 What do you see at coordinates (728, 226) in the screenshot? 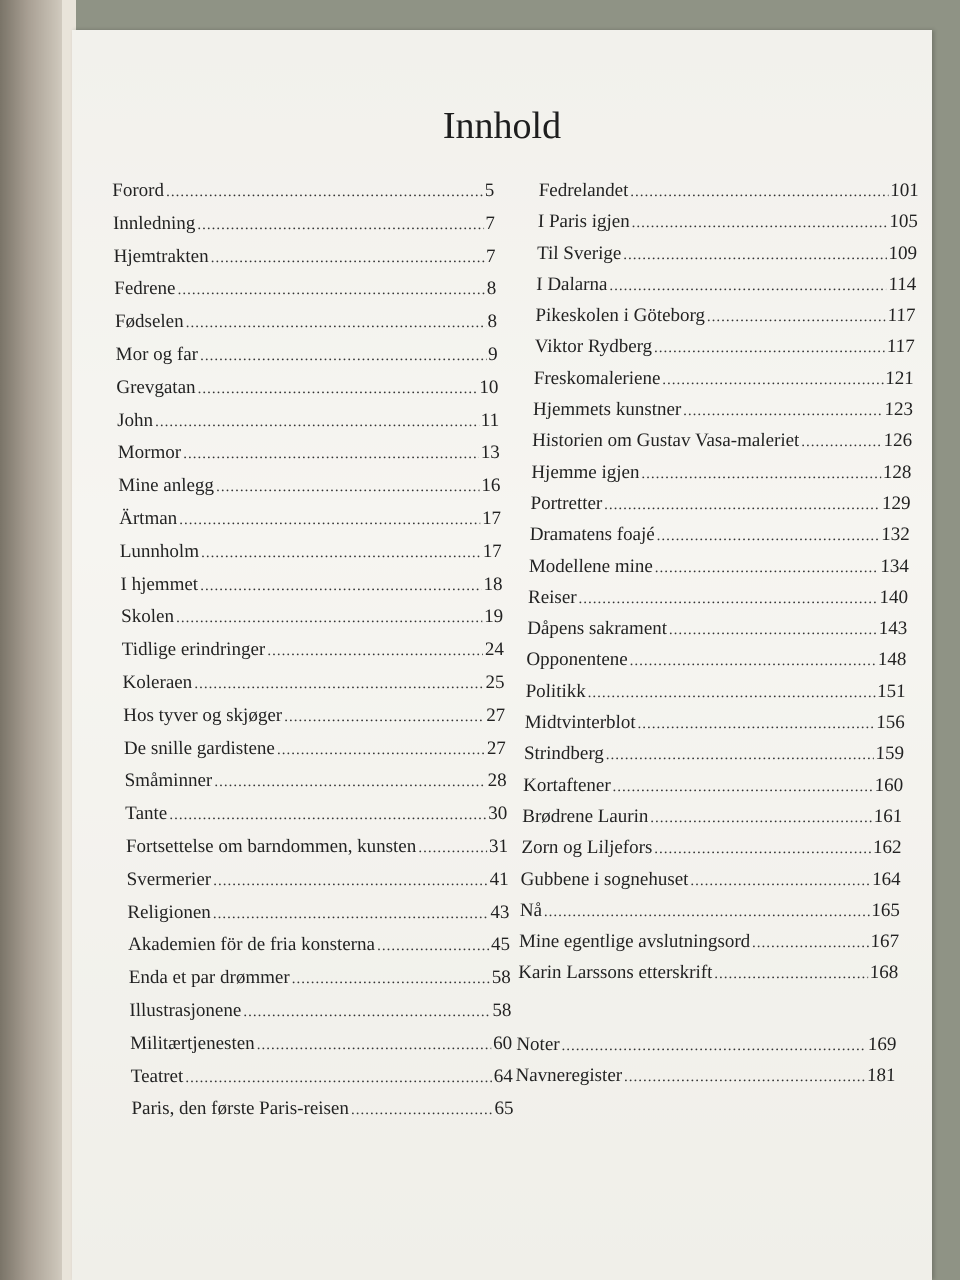
I see `toc-entry: I Paris igjen 105` at bounding box center [728, 226].